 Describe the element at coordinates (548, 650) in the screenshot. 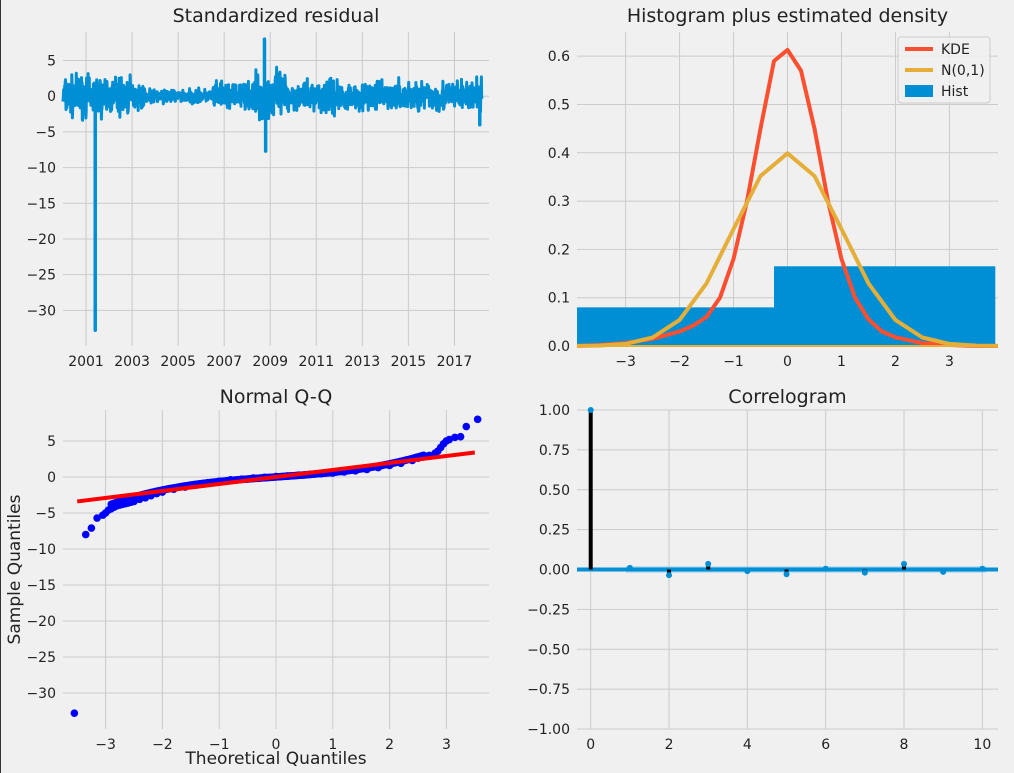

I see `acf-ytick-label: −0.50` at that location.